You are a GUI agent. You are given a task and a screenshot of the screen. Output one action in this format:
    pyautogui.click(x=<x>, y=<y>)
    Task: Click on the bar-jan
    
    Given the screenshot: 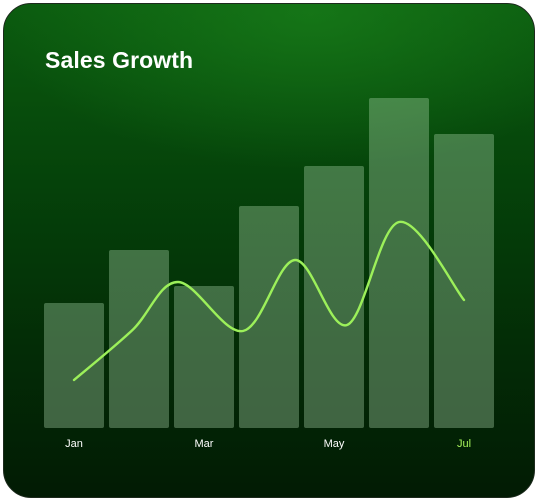 What is the action you would take?
    pyautogui.click(x=74, y=365)
    